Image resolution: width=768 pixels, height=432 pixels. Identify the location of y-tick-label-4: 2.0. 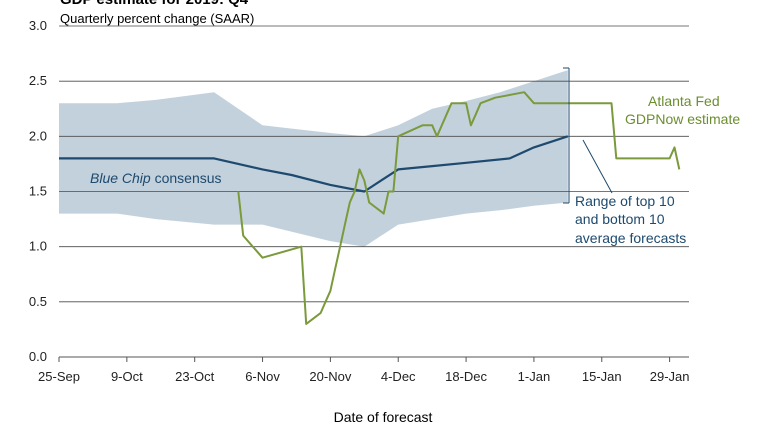
(38, 135).